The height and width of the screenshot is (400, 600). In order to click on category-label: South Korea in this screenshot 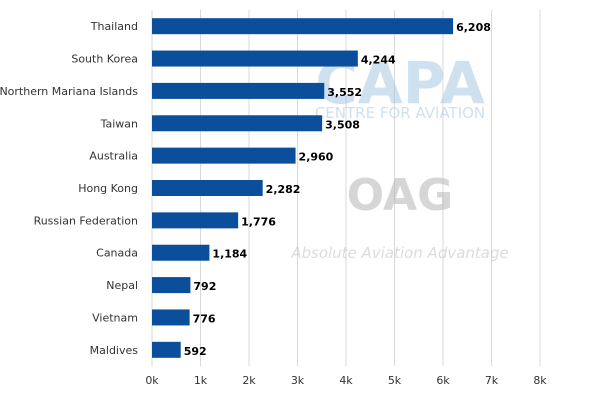, I will do `click(104, 59)`.